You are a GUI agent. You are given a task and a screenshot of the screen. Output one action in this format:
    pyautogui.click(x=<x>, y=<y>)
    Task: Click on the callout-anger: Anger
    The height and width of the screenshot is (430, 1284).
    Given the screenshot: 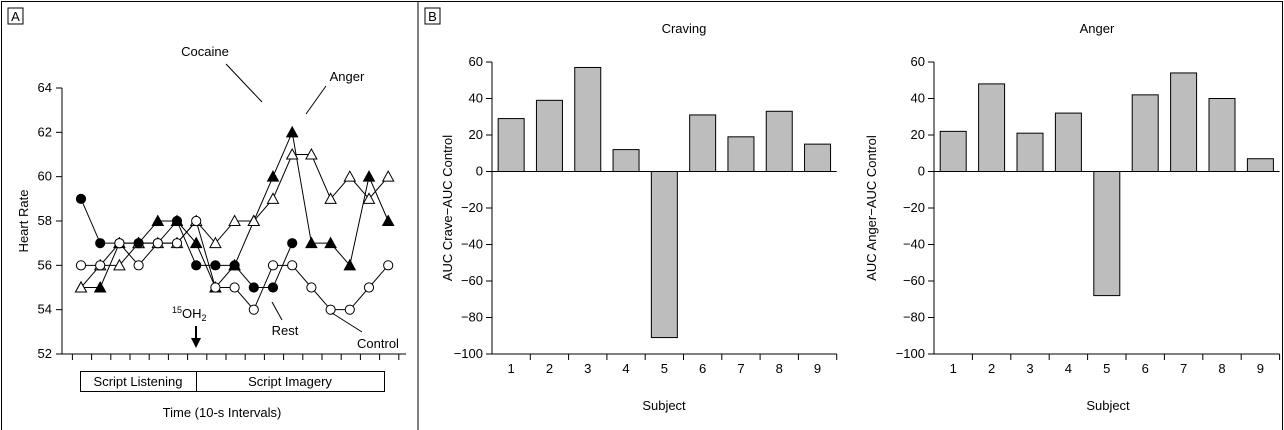 What is the action you would take?
    pyautogui.click(x=347, y=76)
    